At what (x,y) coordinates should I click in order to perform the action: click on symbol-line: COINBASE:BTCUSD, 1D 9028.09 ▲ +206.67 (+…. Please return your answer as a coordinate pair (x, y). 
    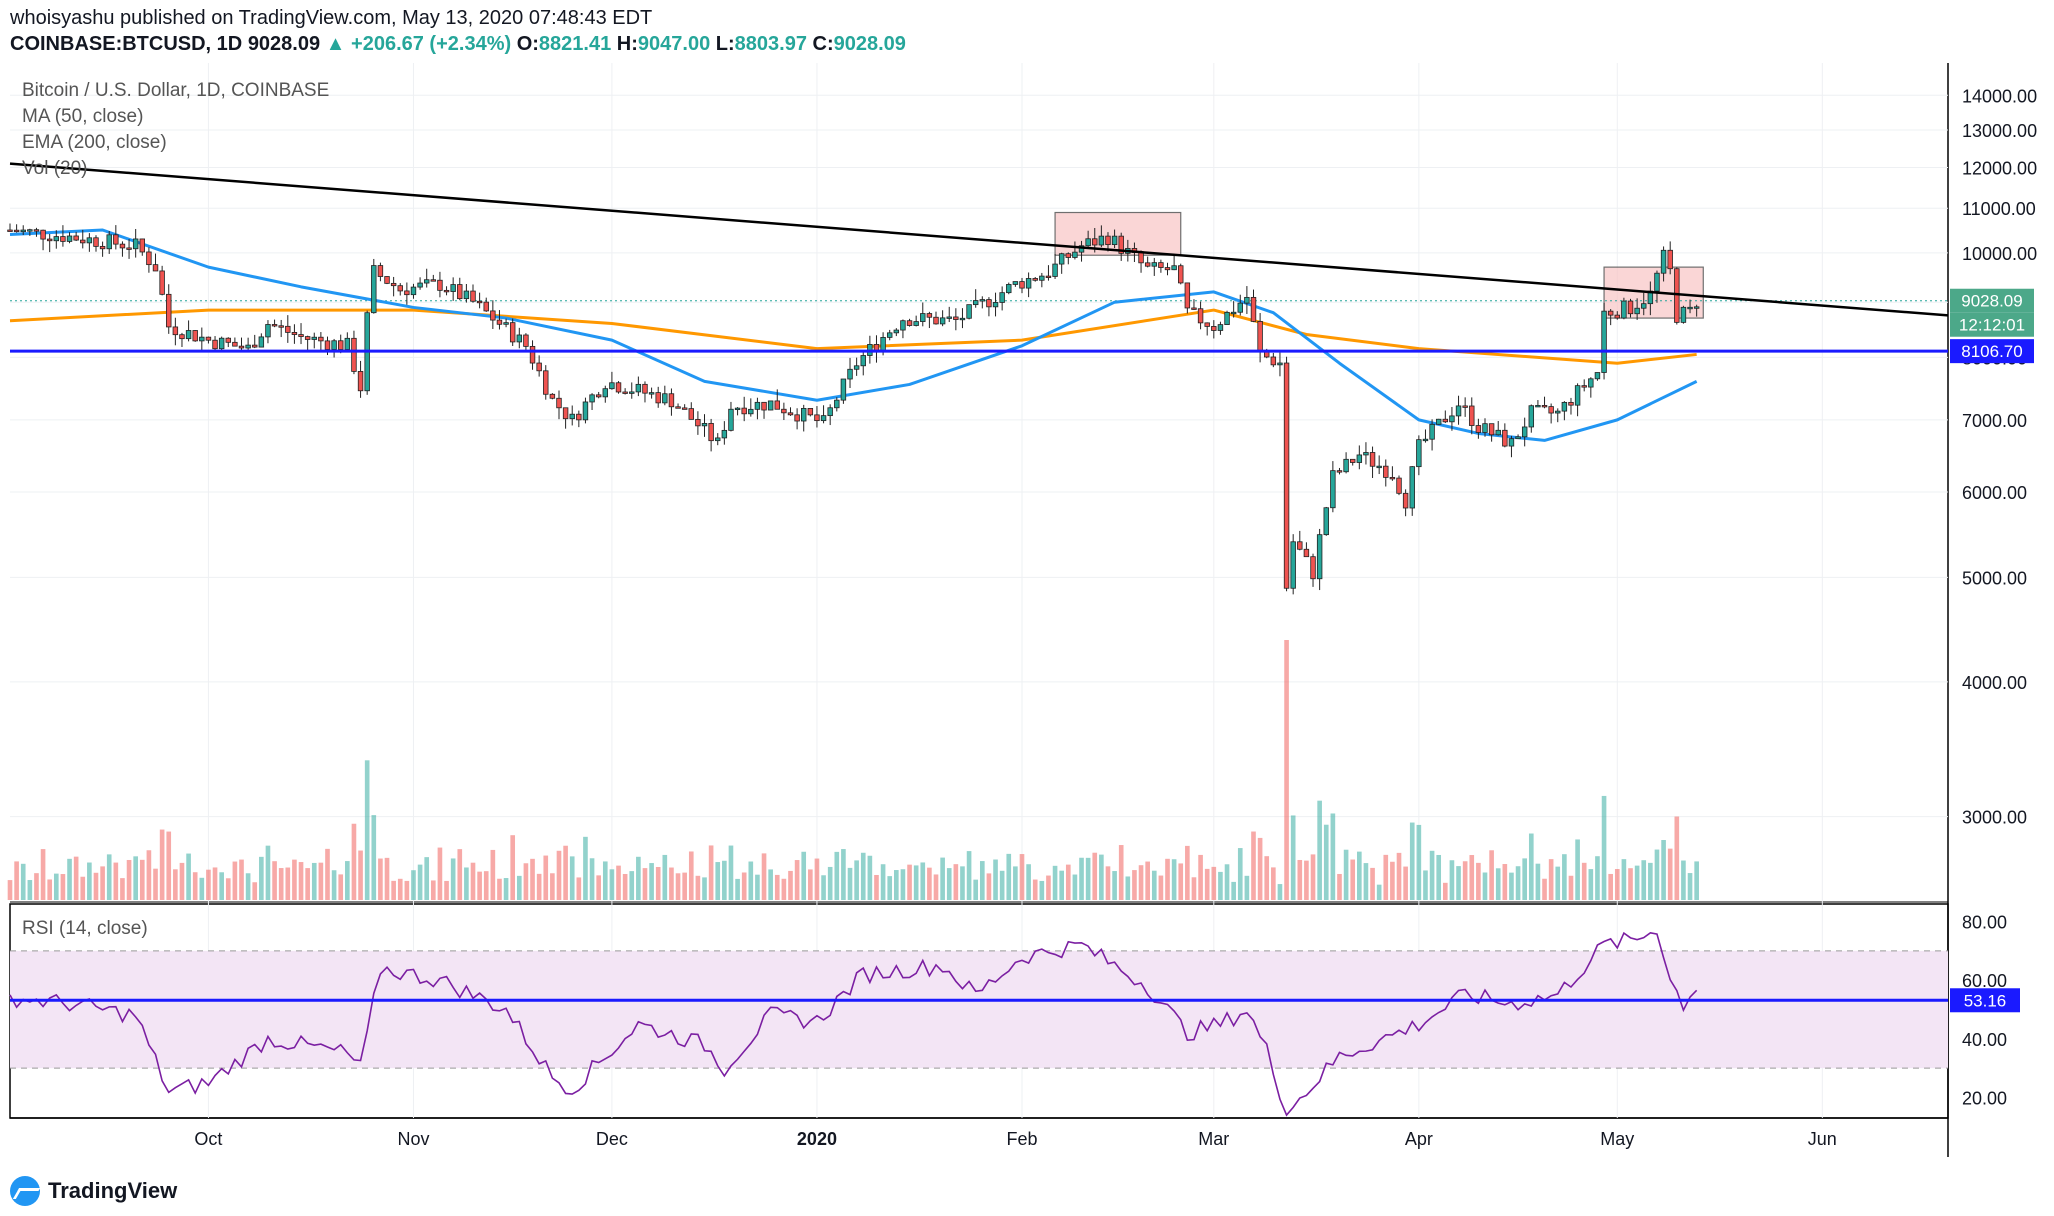
    Looking at the image, I should click on (458, 44).